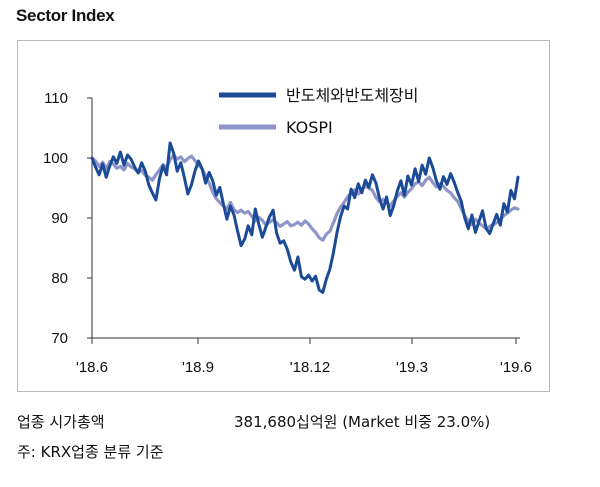 The image size is (600, 487). I want to click on classification-note: 주: KRX업종 분류 기준, so click(90, 452).